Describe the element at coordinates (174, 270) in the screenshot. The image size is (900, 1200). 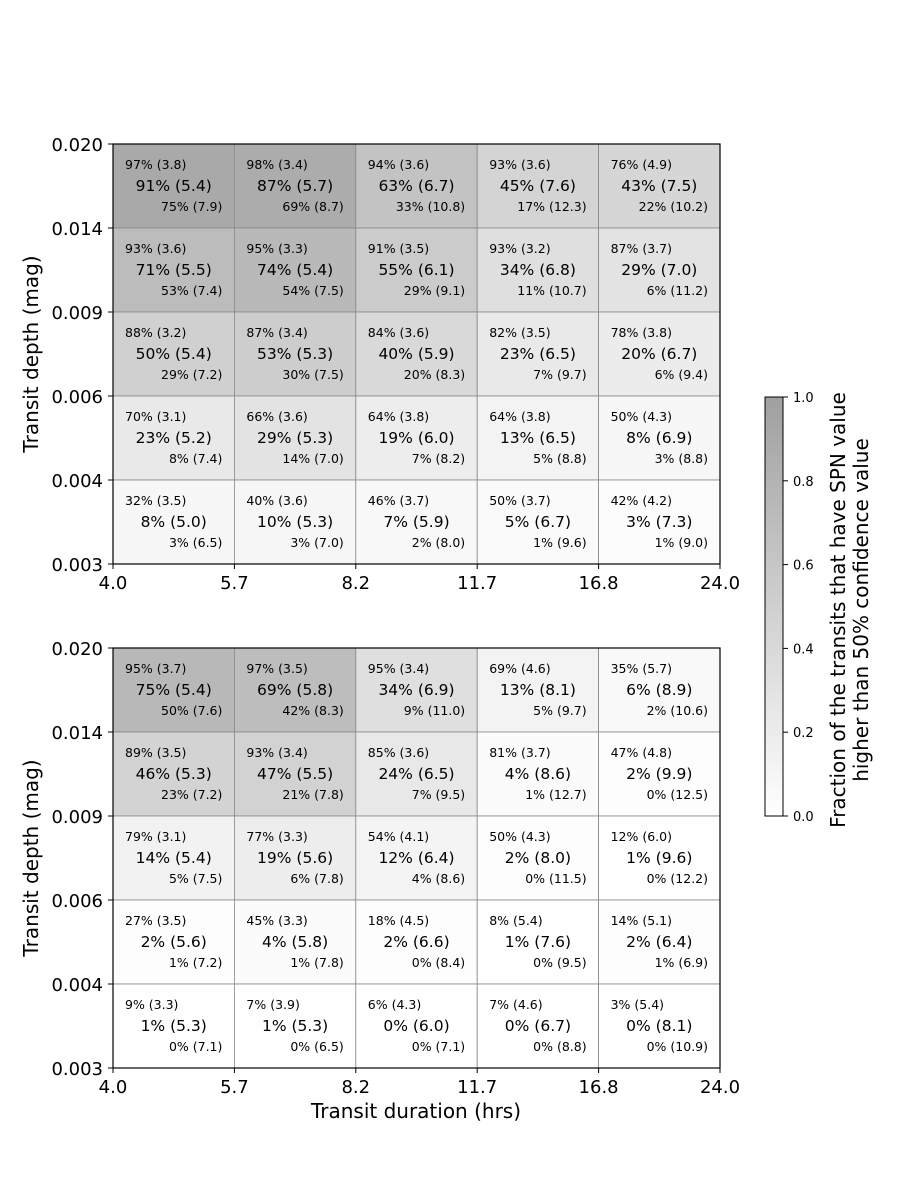
I see `cell-label-mid: 71% (5.5)` at that location.